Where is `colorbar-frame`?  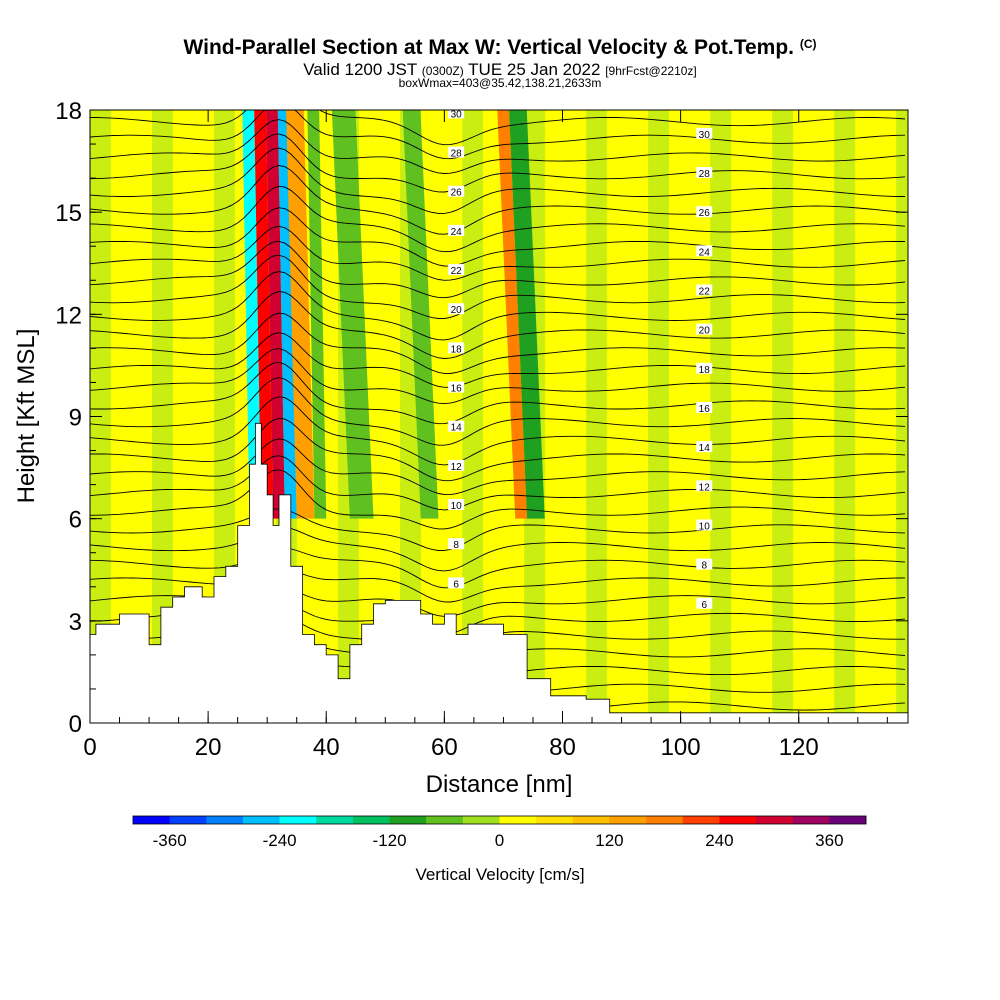
colorbar-frame is located at coordinates (499, 820).